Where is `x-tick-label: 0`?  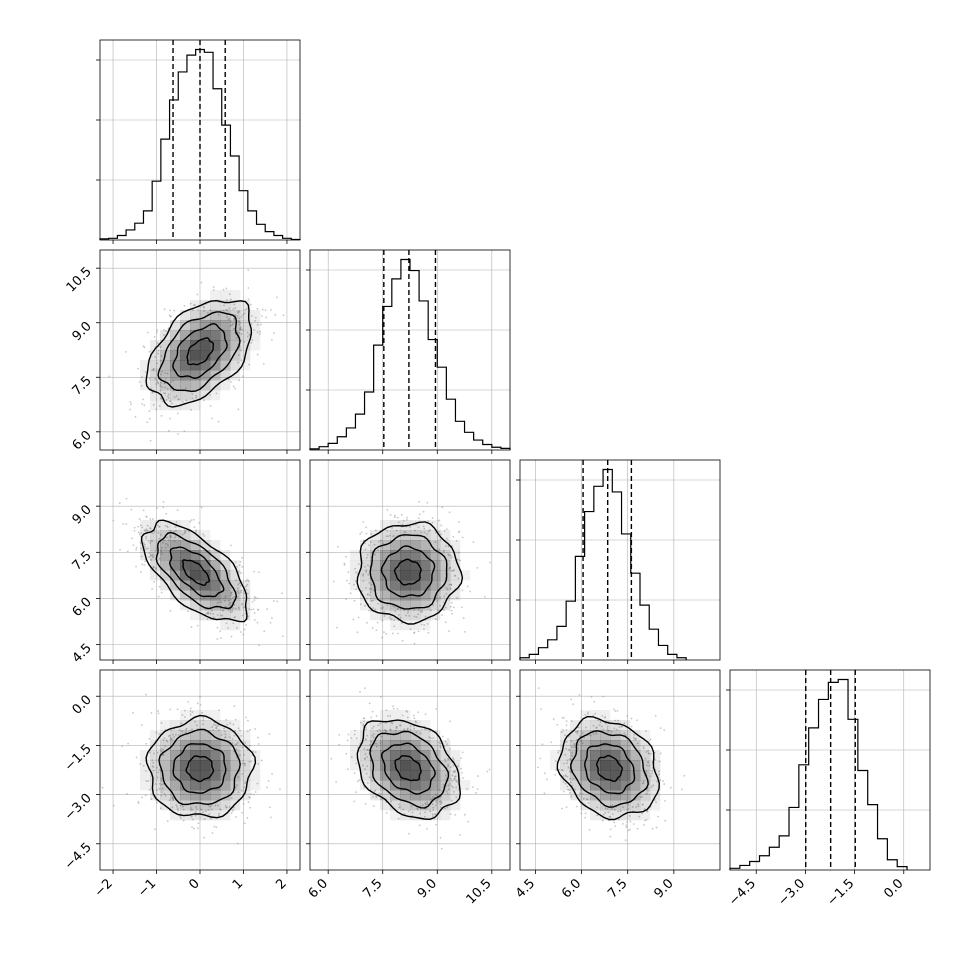
x-tick-label: 0 is located at coordinates (194, 884).